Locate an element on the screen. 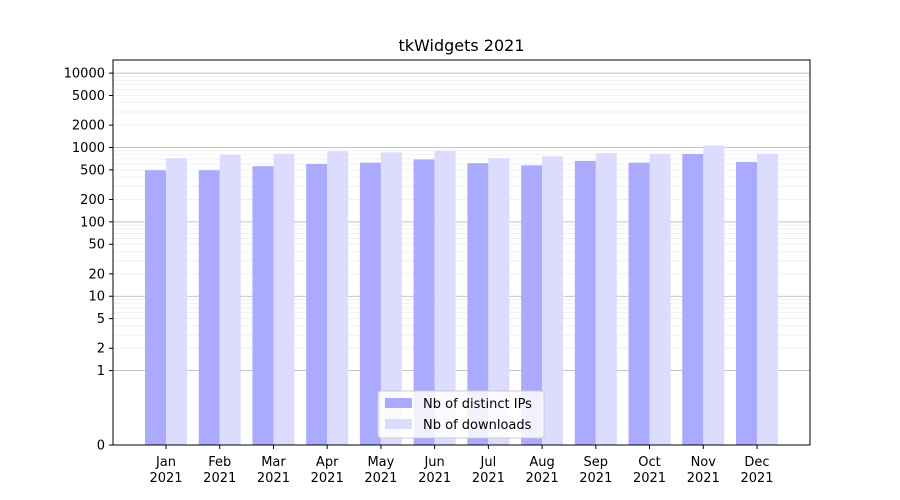 The width and height of the screenshot is (900, 500). y-tick-label: 50 is located at coordinates (96, 245).